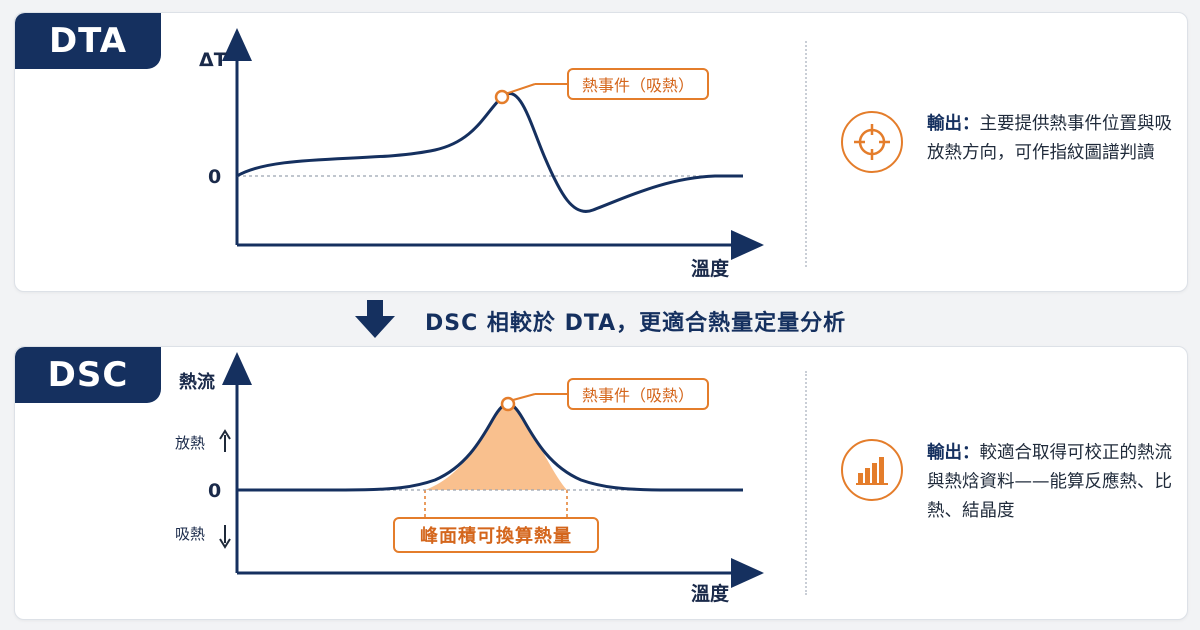  I want to click on dsc-output-text: 輸出：較適合取得可校正的熱流與熱焓資料——能算反應熱、比熱、結晶度, so click(1057, 482).